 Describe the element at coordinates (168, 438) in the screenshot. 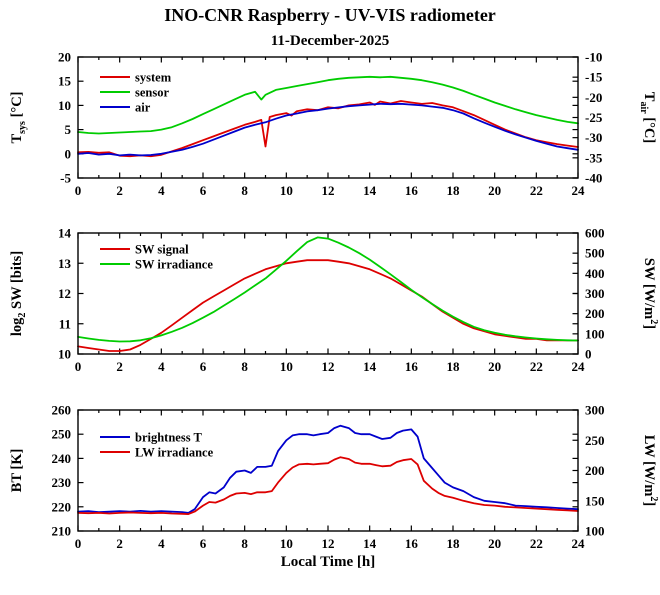

I see `legend-label: brightness T` at that location.